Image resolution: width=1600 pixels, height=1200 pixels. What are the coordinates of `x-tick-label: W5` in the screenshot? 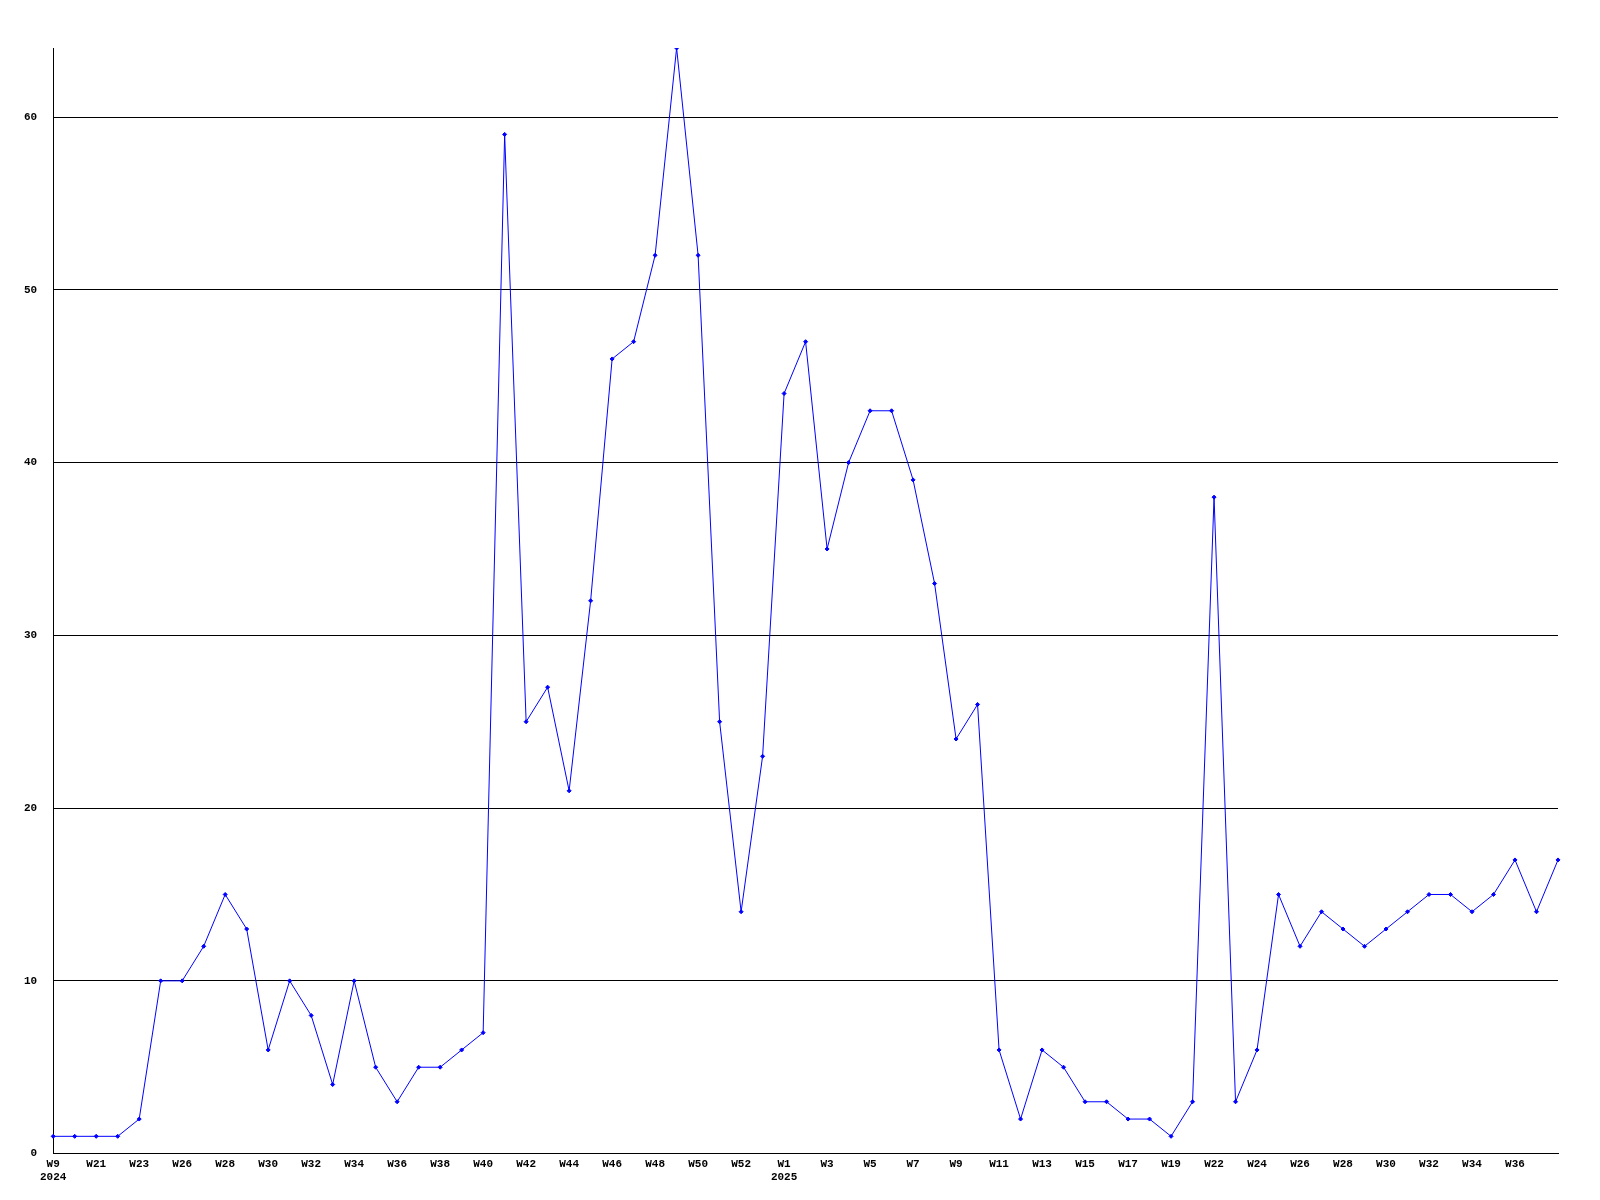 It's located at (870, 1163).